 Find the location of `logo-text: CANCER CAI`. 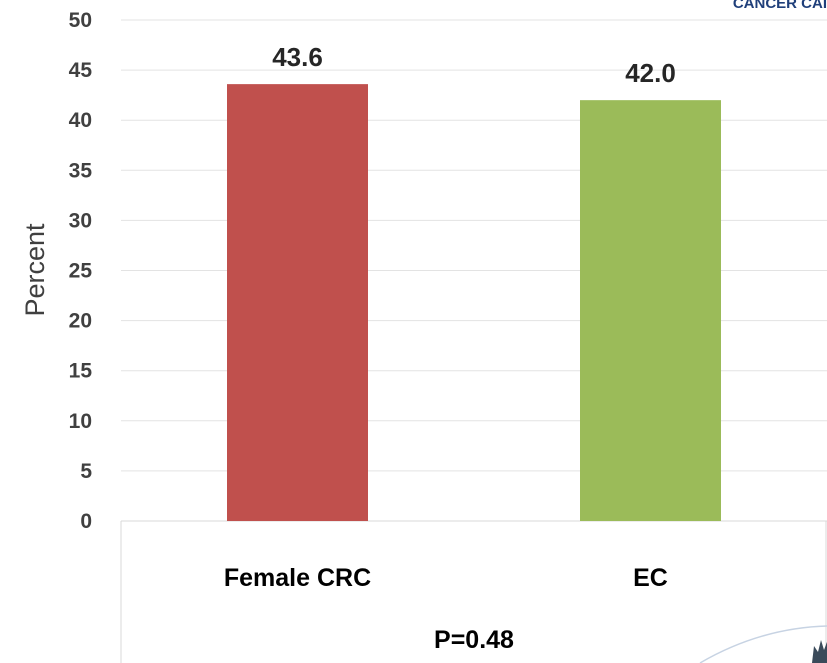

logo-text: CANCER CAI is located at coordinates (780, 6).